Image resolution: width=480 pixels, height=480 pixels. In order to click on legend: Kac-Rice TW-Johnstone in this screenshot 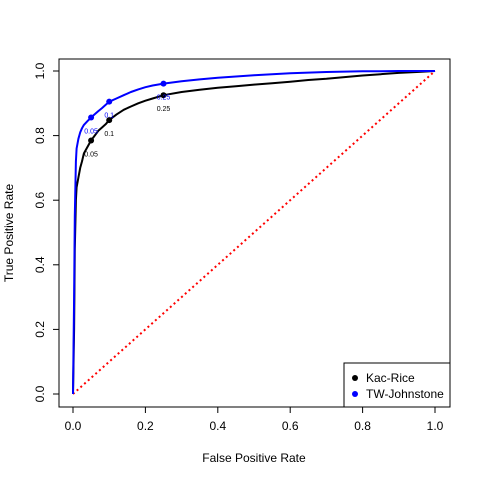, I will do `click(397, 385)`.